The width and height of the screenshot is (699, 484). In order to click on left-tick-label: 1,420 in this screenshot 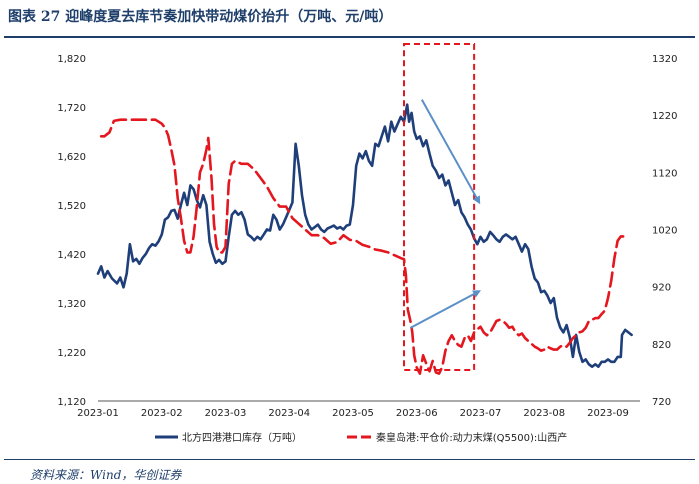, I will do `click(71, 255)`.